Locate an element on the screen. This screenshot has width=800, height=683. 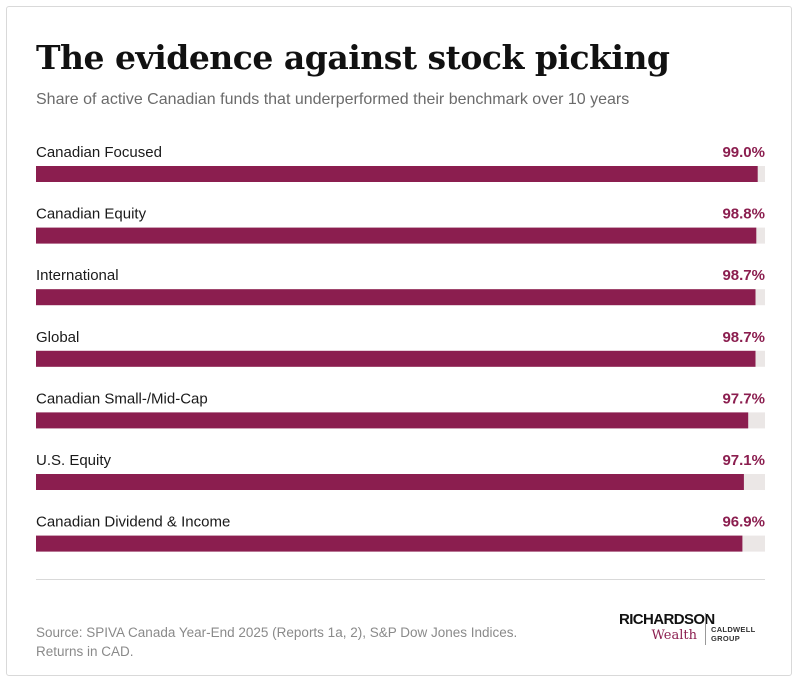
category-label: International is located at coordinates (77, 275).